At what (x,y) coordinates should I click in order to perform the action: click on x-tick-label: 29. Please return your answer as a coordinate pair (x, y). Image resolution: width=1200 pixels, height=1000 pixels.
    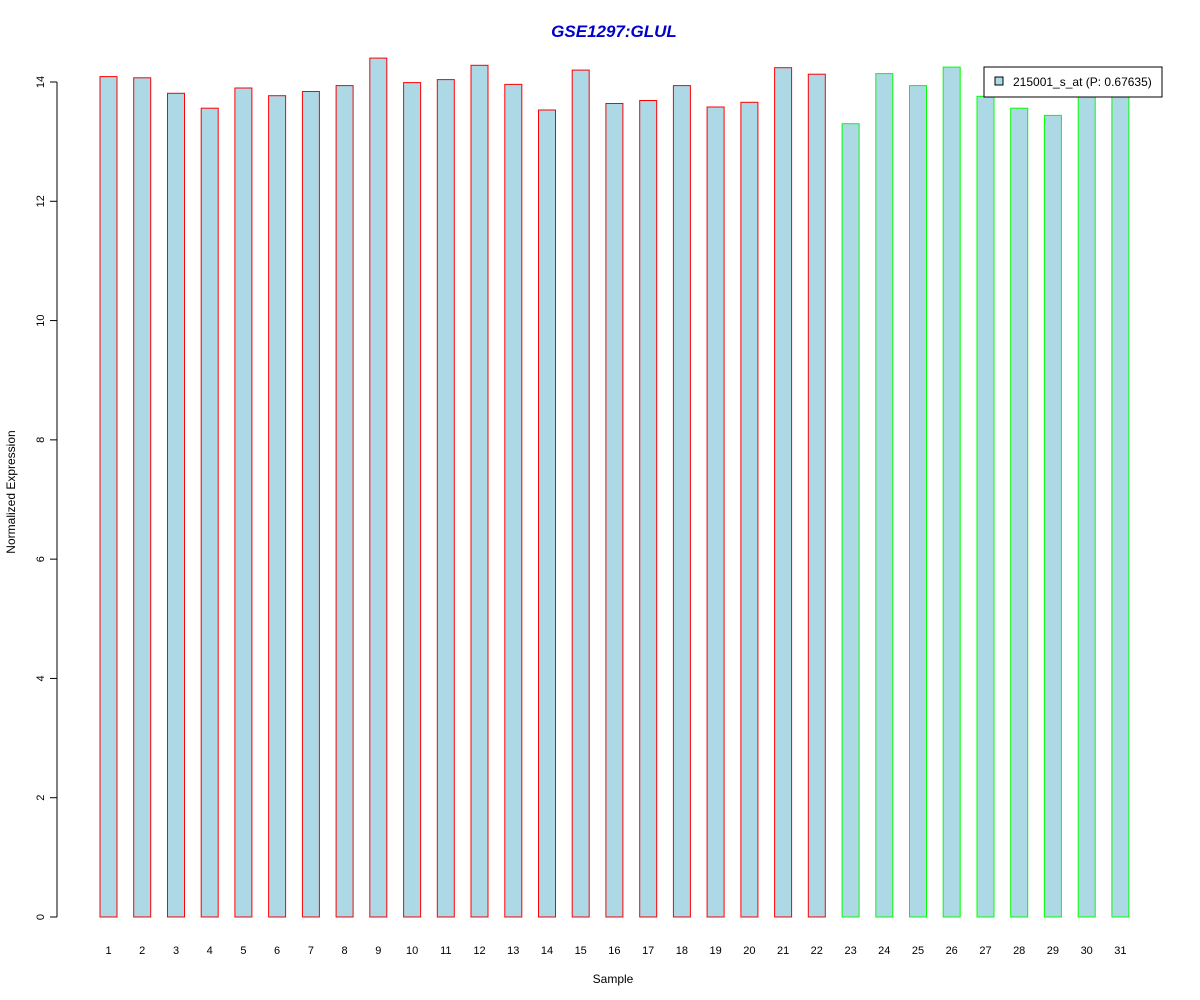
    Looking at the image, I should click on (1053, 951).